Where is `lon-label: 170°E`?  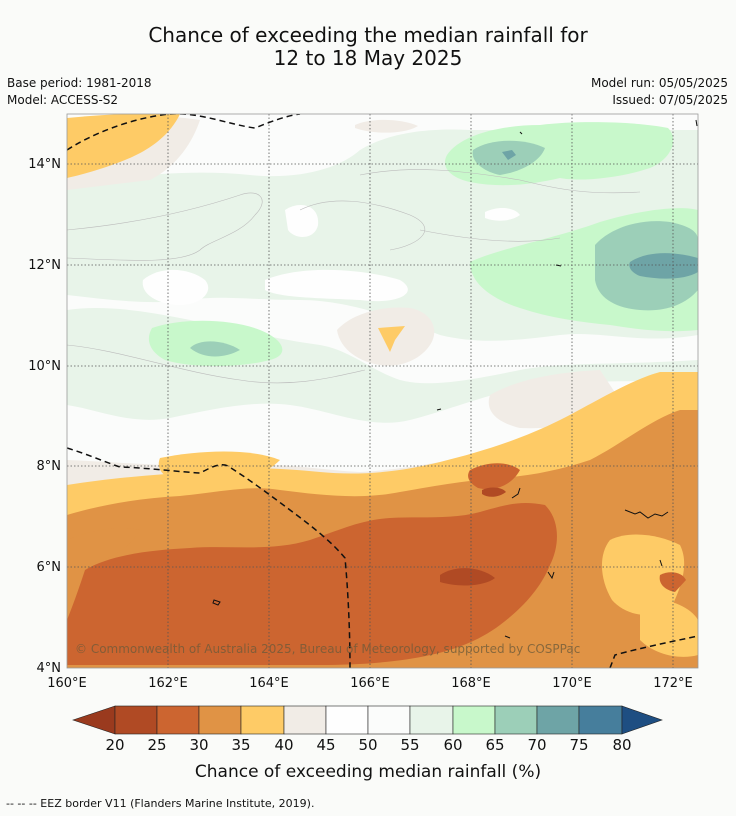 lon-label: 170°E is located at coordinates (572, 683).